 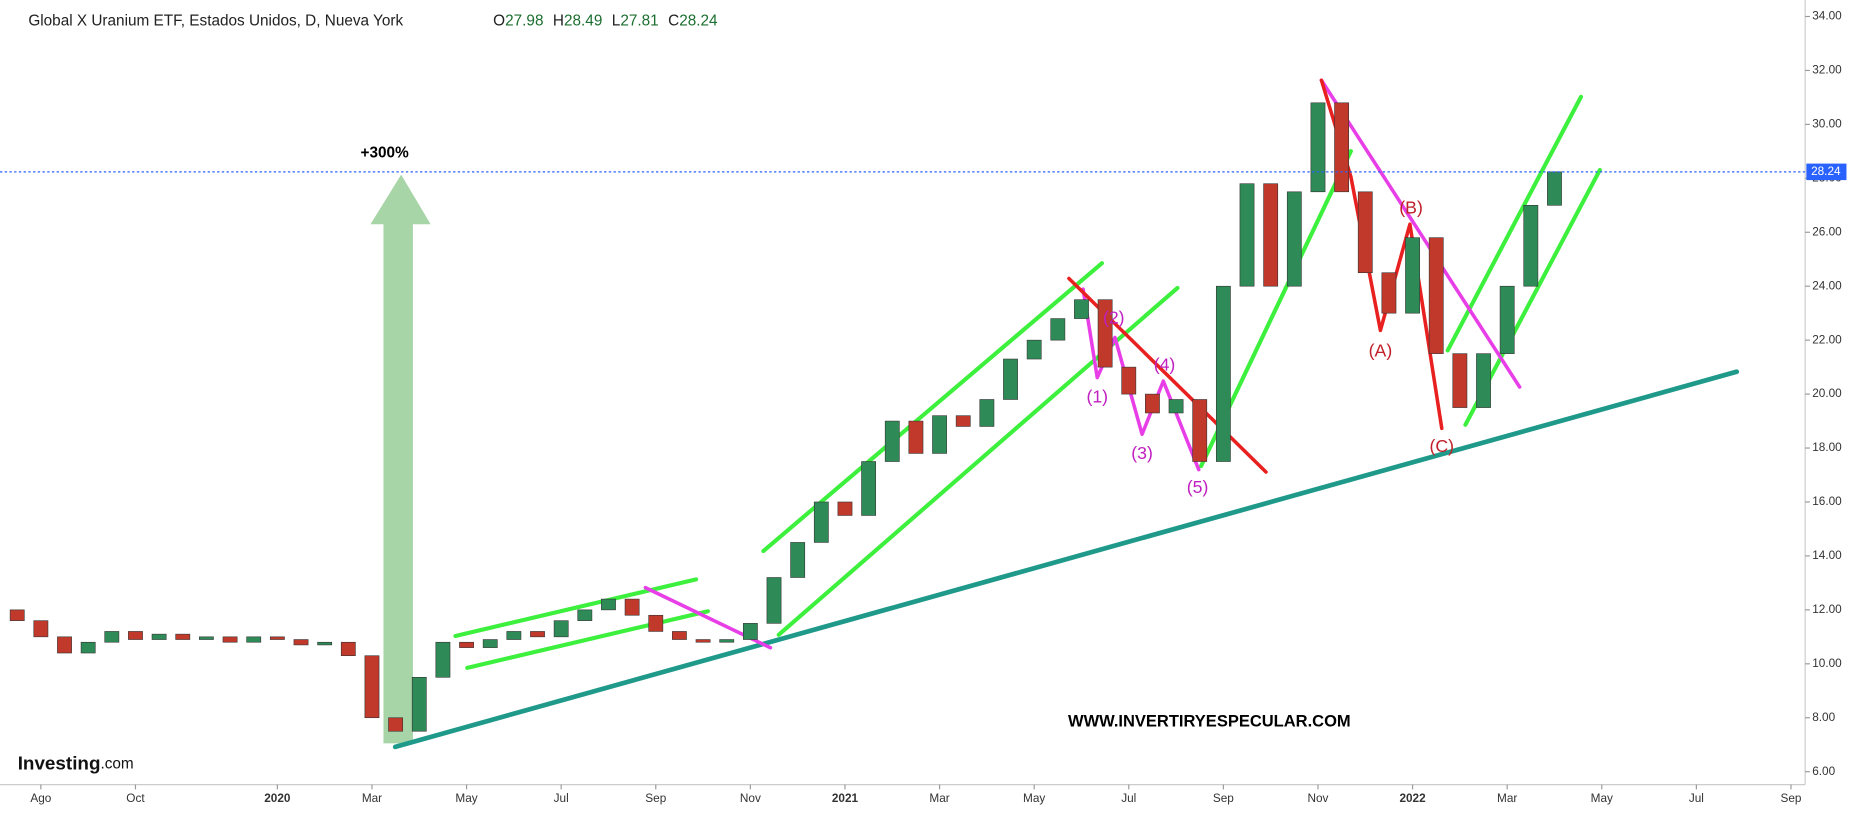 I want to click on x-tick-label: Sep, so click(x=1223, y=798).